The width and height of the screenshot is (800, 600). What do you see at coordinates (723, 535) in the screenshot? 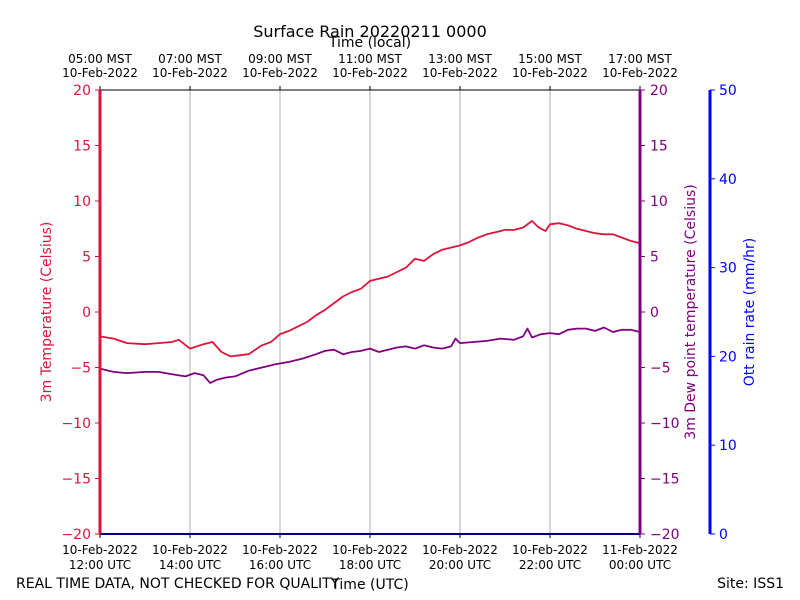
I see `y-tick-label-right-rain: 0` at bounding box center [723, 535].